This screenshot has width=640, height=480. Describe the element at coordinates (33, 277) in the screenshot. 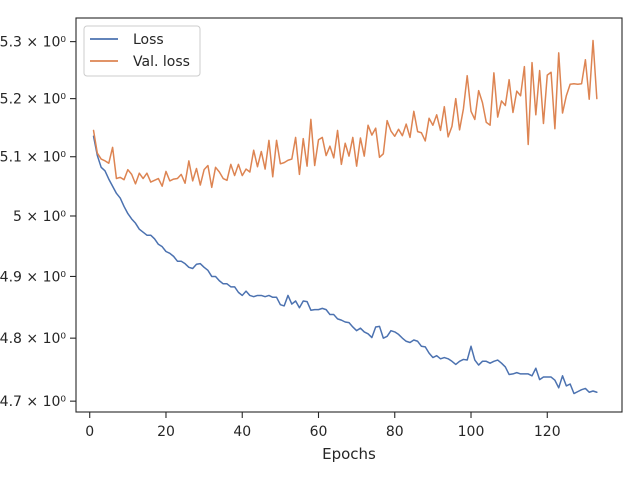

I see `y-tick-label: 4.9 × 10⁰` at that location.